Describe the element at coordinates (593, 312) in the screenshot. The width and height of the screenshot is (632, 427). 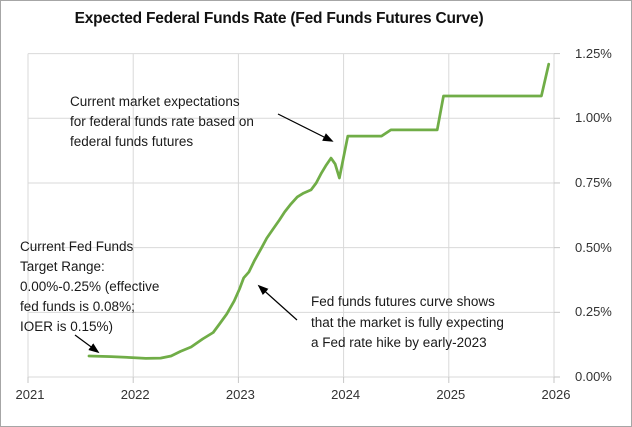
I see `y-tick-label: 0.25%` at that location.